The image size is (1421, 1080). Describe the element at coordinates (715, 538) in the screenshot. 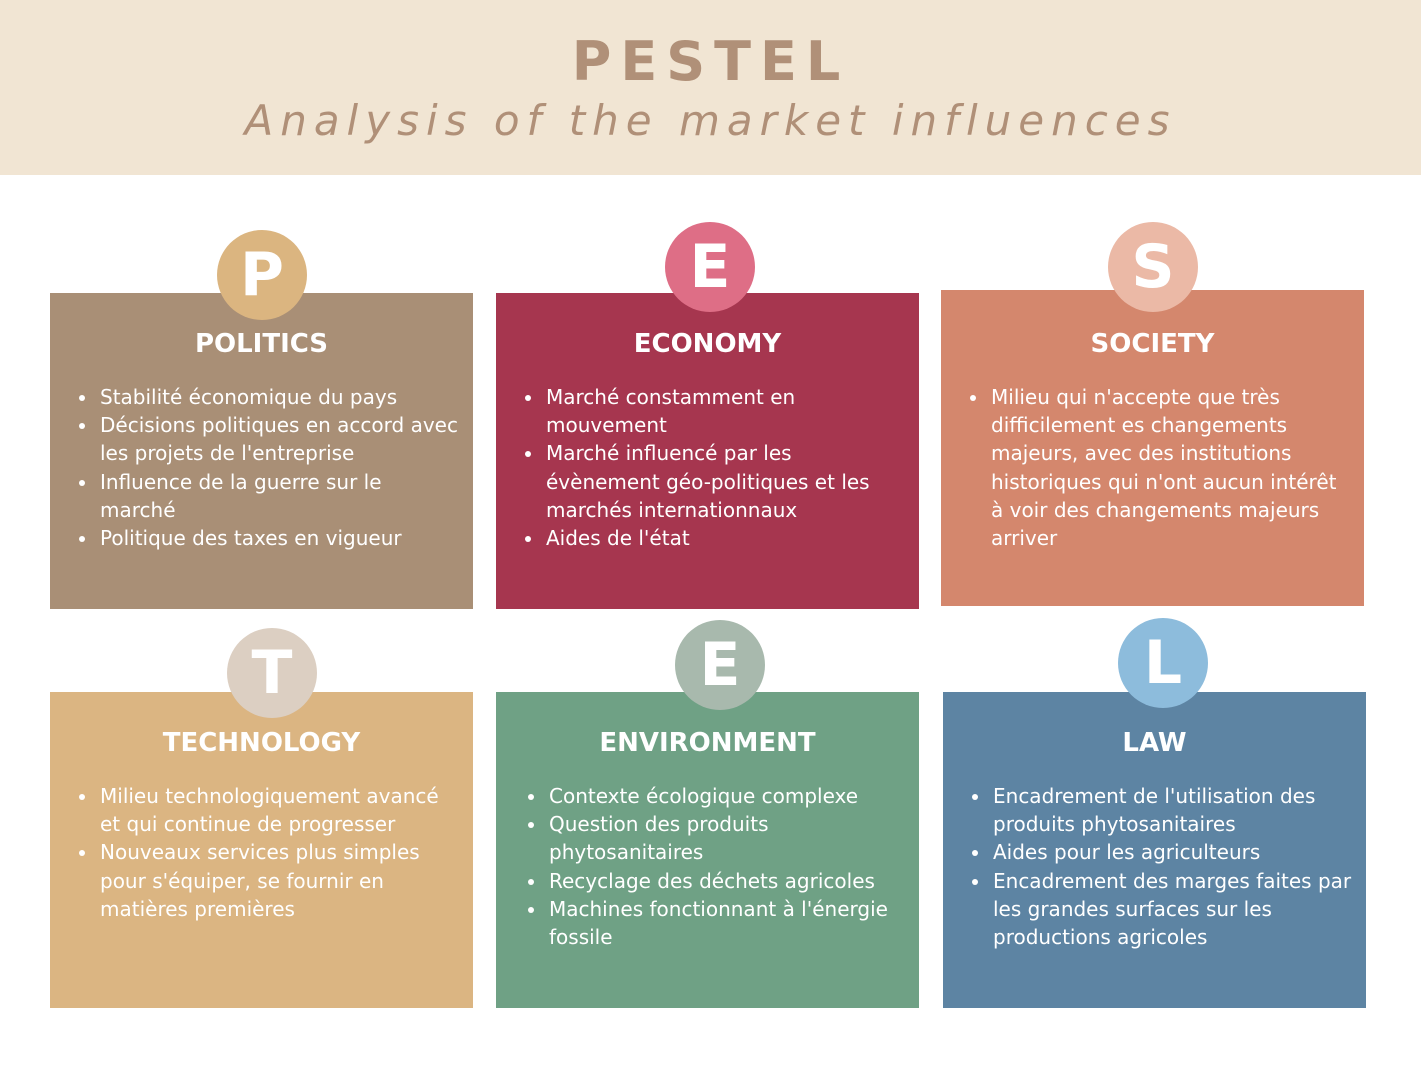

I see `list-item: Aides de l'état` at that location.